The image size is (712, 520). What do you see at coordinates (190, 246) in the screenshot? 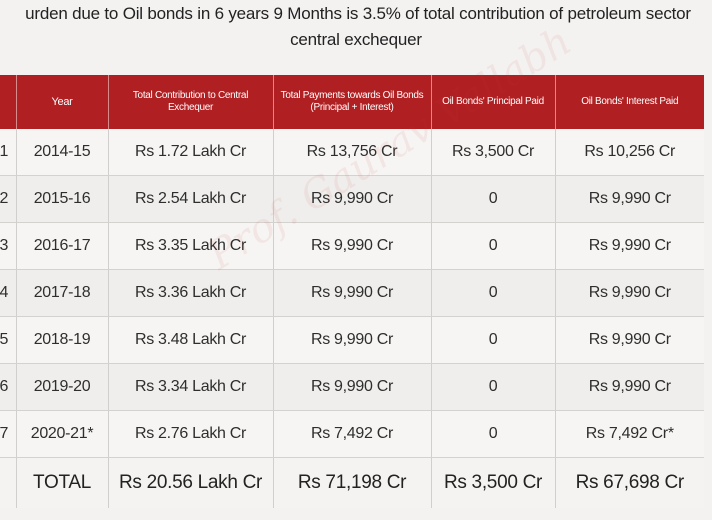
I see `cell-contribution: Rs 3.35 Lakh Cr` at bounding box center [190, 246].